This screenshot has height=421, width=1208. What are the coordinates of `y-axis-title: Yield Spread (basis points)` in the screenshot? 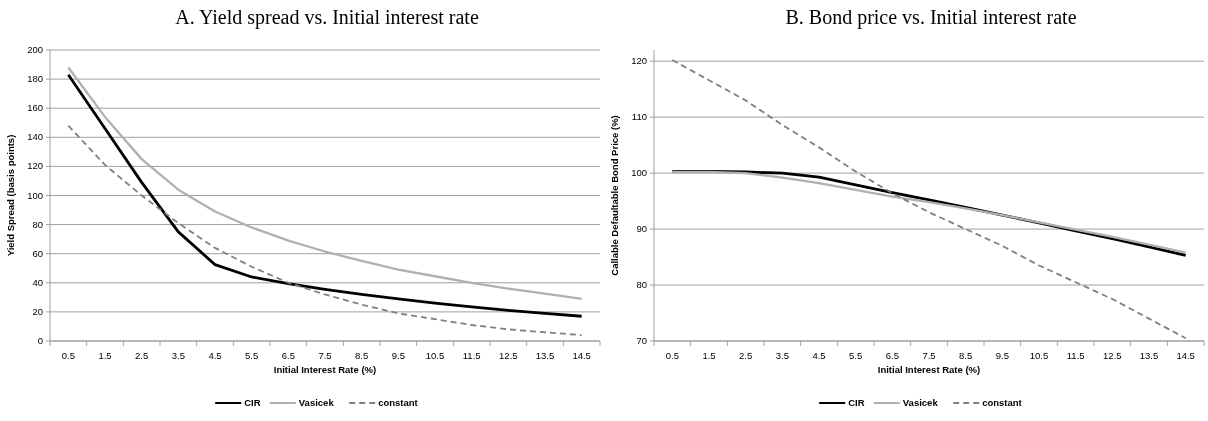 It's located at (10, 195).